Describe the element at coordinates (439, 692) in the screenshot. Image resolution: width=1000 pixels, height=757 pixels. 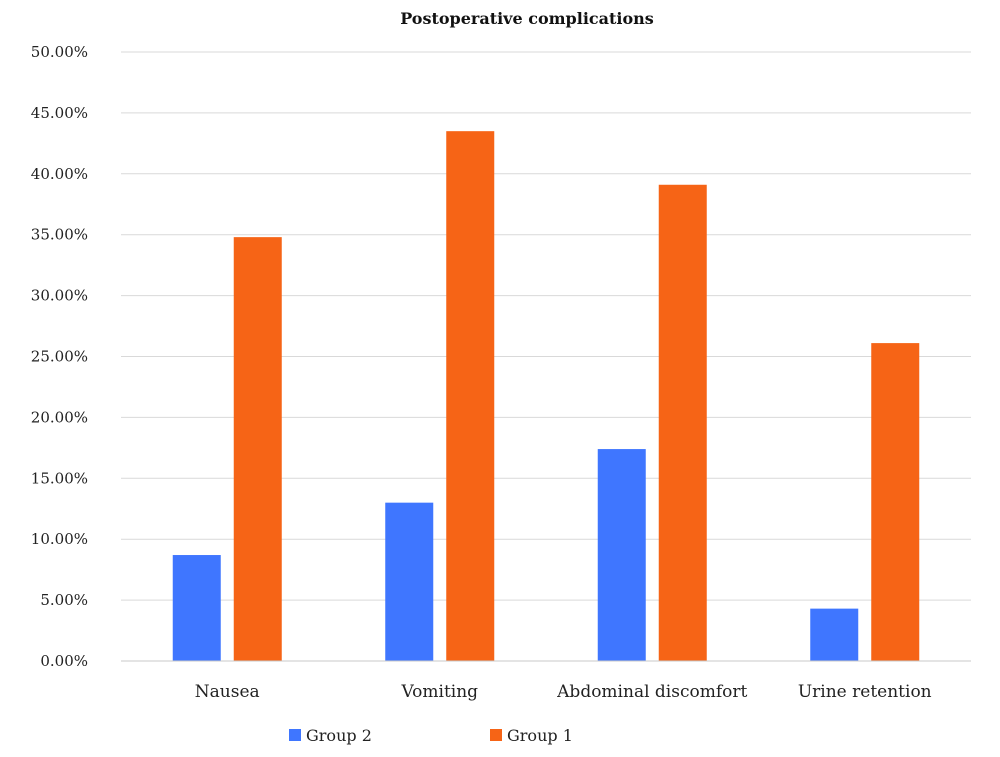
I see `x-category-label: Vomiting` at that location.